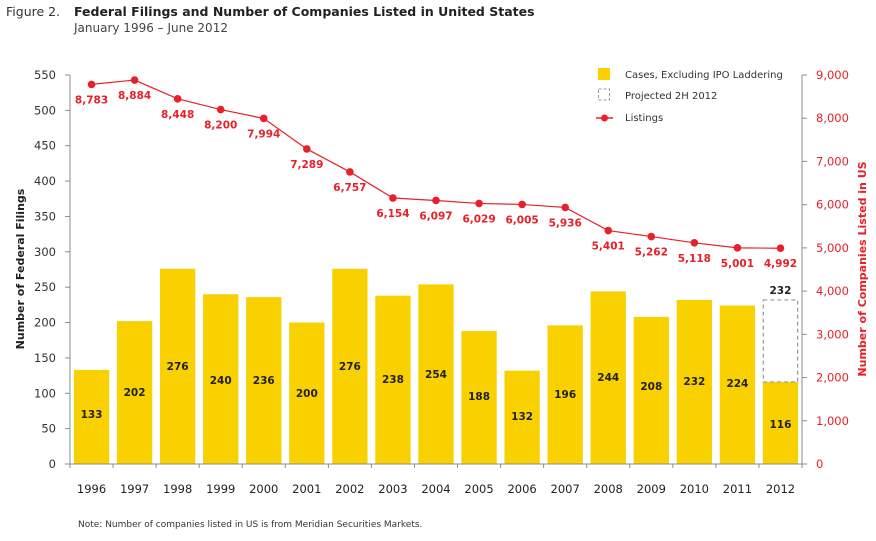 This screenshot has height=541, width=876. Describe the element at coordinates (737, 489) in the screenshot. I see `x-tick-label: 2011` at that location.